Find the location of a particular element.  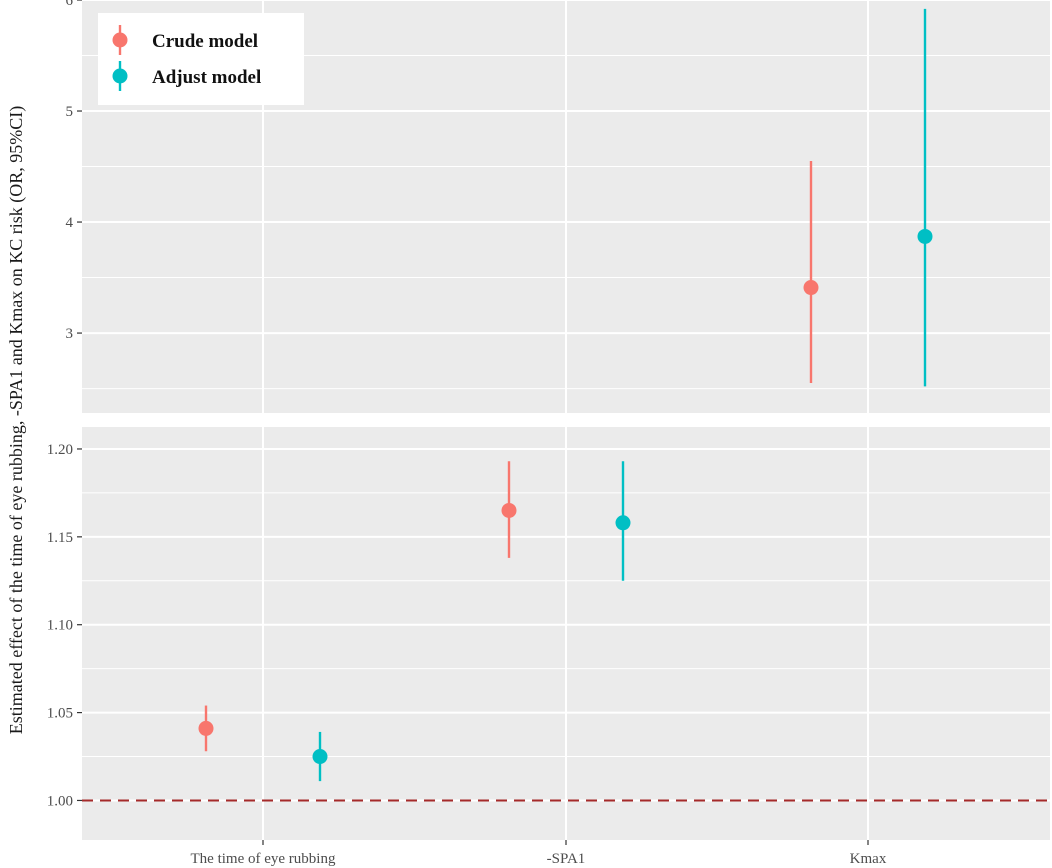

y-tick-label: 5 is located at coordinates (70, 112).